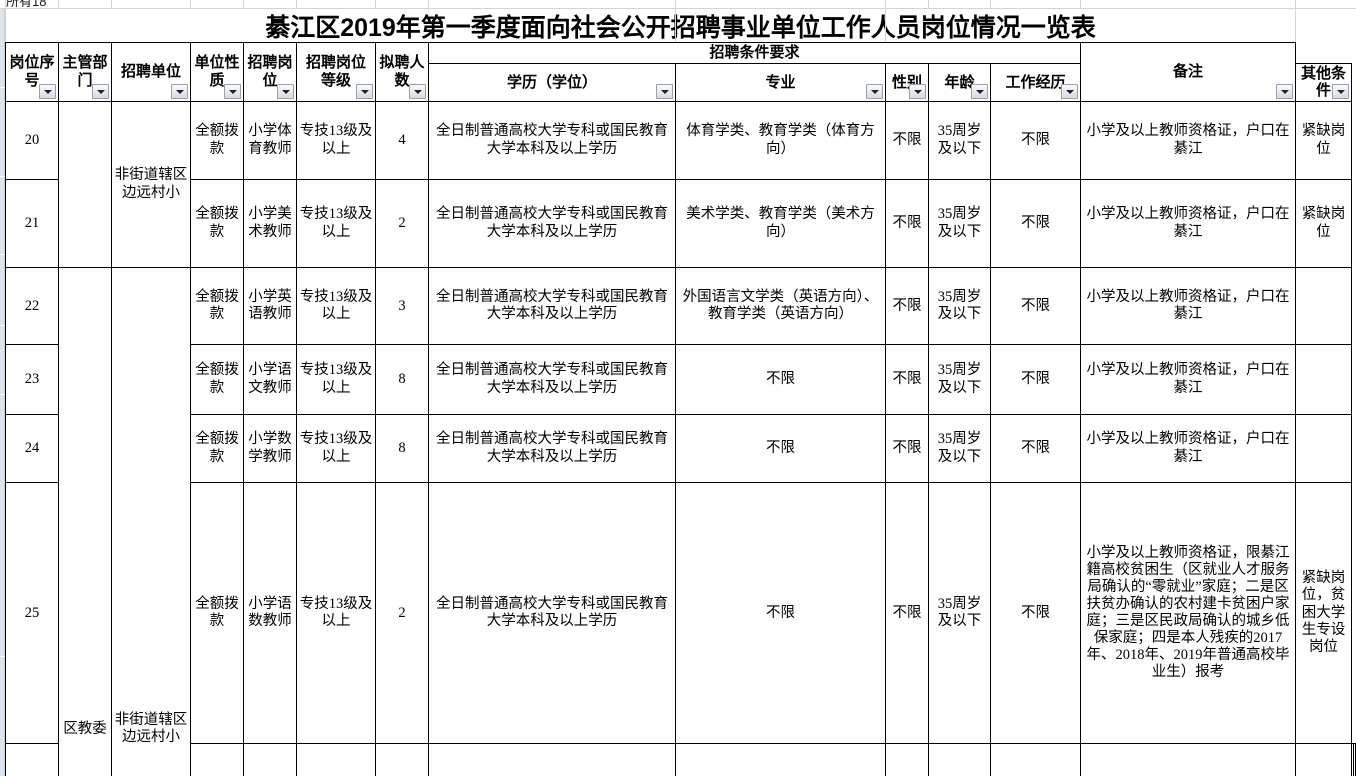 This screenshot has width=1356, height=776. Describe the element at coordinates (151, 521) in the screenshot. I see `cell-unit: 非街道辖区边远村小` at that location.